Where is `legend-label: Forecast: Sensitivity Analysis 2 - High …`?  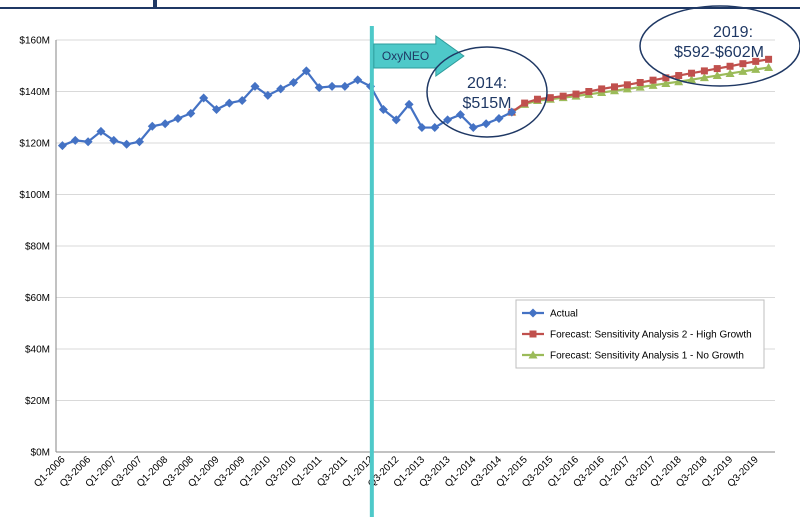
legend-label: Forecast: Sensitivity Analysis 2 - High … is located at coordinates (651, 335).